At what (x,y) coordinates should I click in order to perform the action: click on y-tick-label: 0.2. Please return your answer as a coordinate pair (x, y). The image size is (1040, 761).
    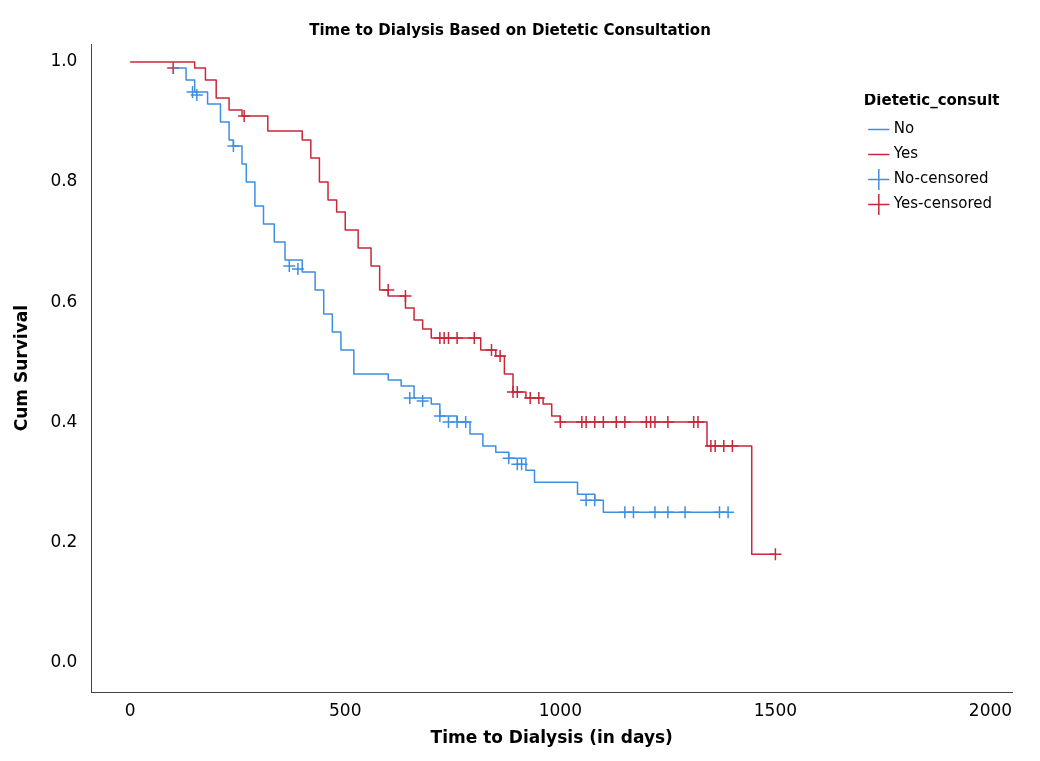
    Looking at the image, I should click on (64, 540).